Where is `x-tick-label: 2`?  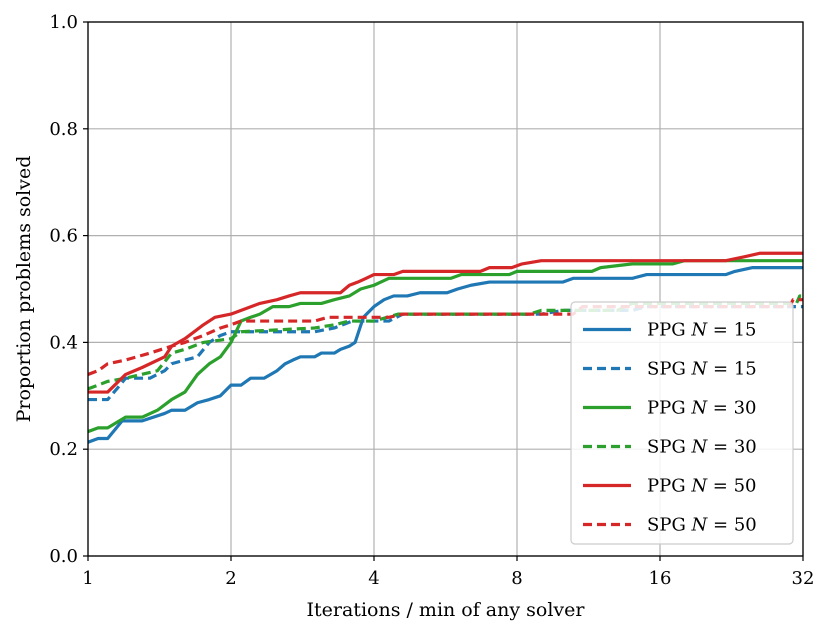 x-tick-label: 2 is located at coordinates (230, 578).